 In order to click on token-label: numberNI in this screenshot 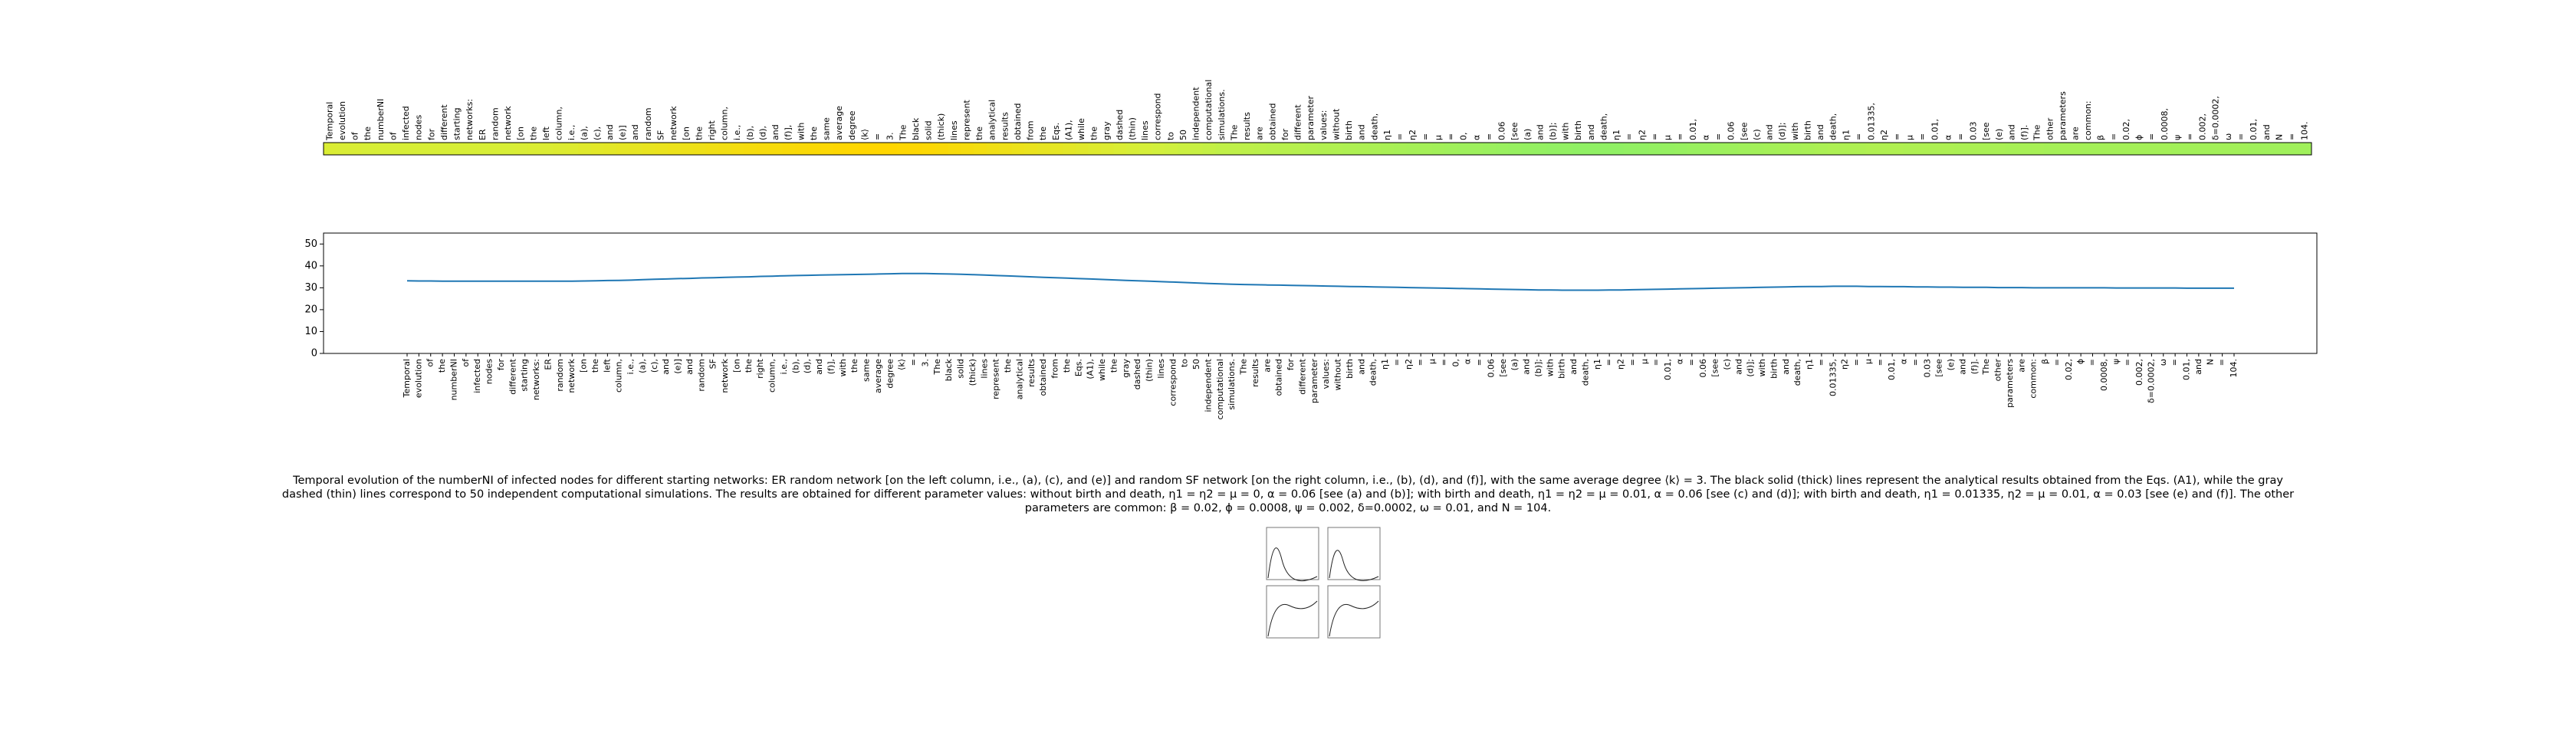, I will do `click(381, 120)`.